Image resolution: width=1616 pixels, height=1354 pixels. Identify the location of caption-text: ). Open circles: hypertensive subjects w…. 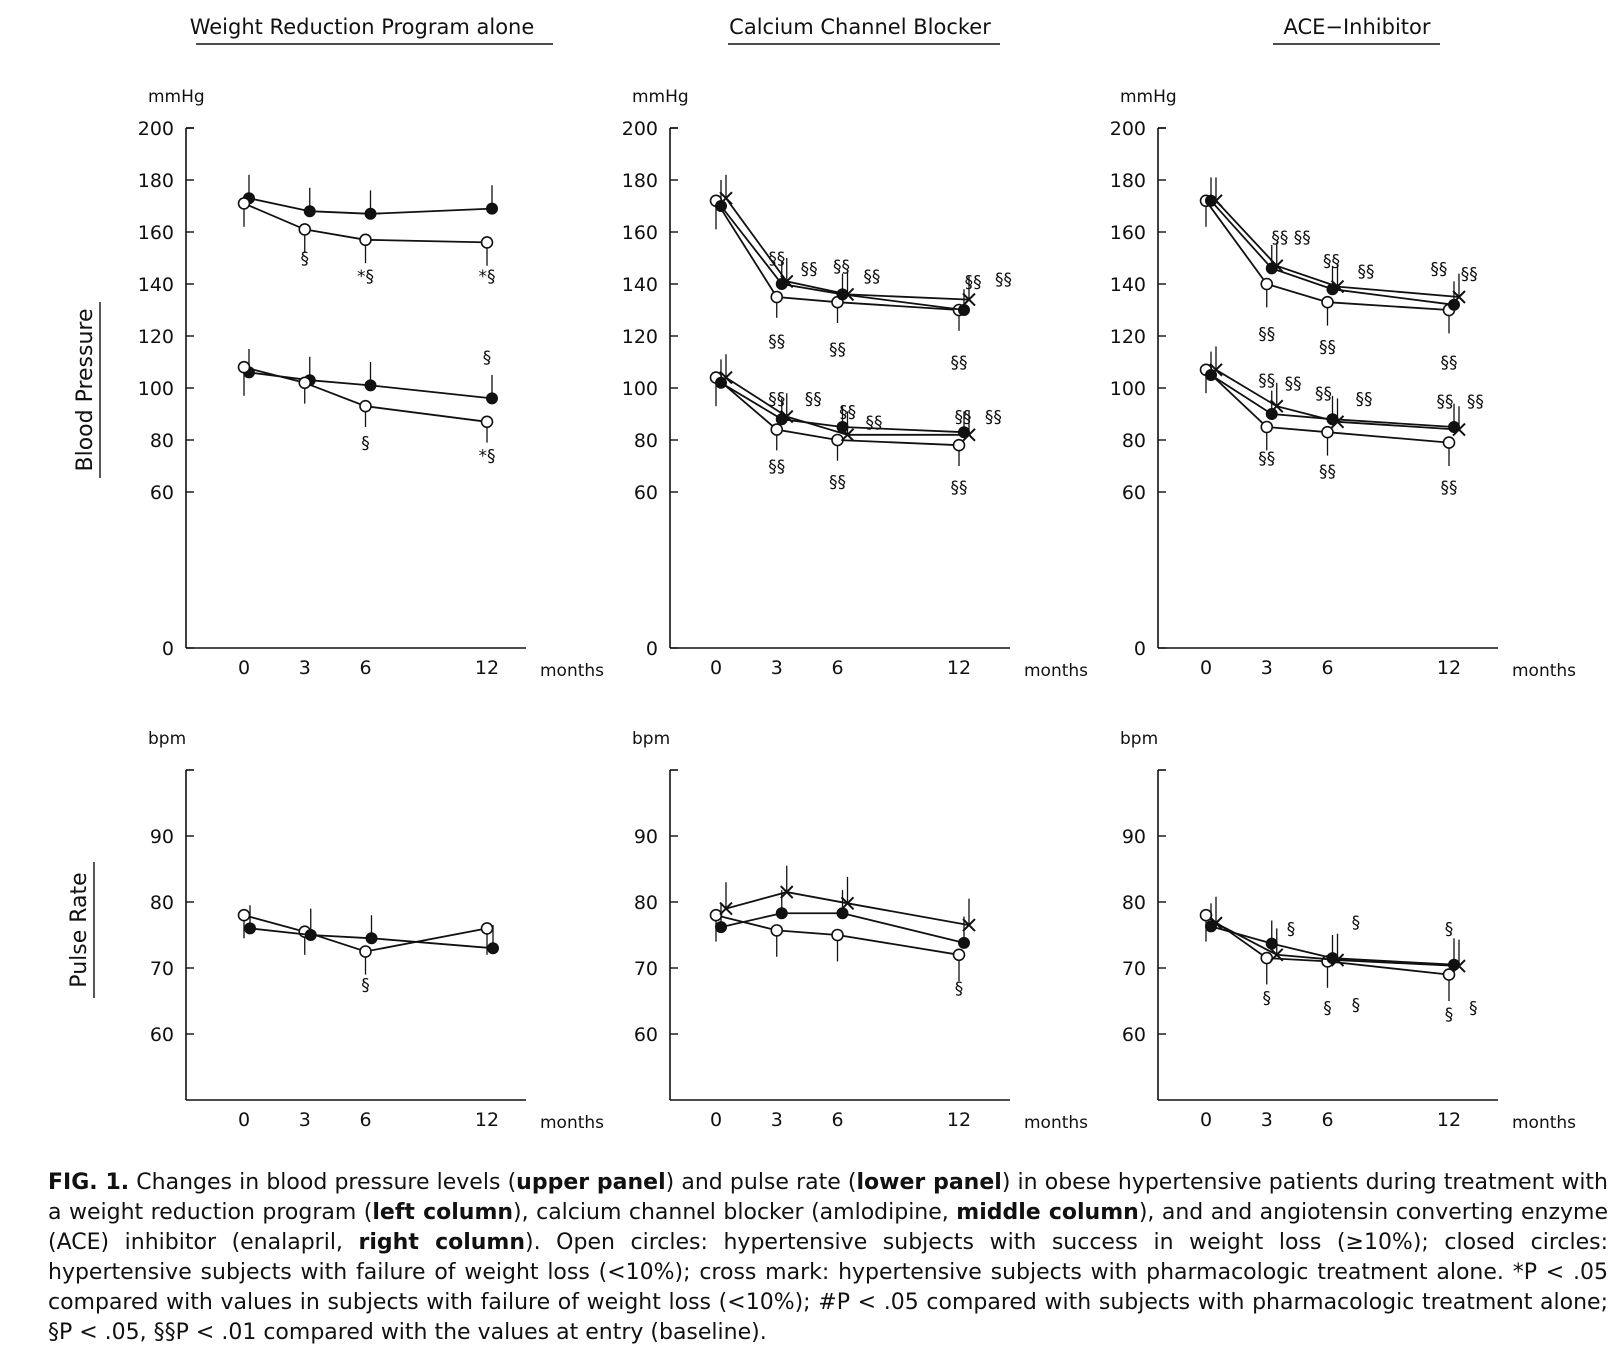
(828, 1287).